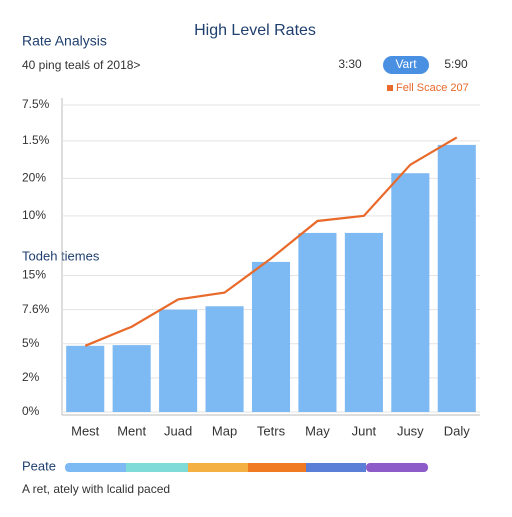 The height and width of the screenshot is (517, 512). Describe the element at coordinates (61, 255) in the screenshot. I see `annotation: Todeh tiemes` at that location.